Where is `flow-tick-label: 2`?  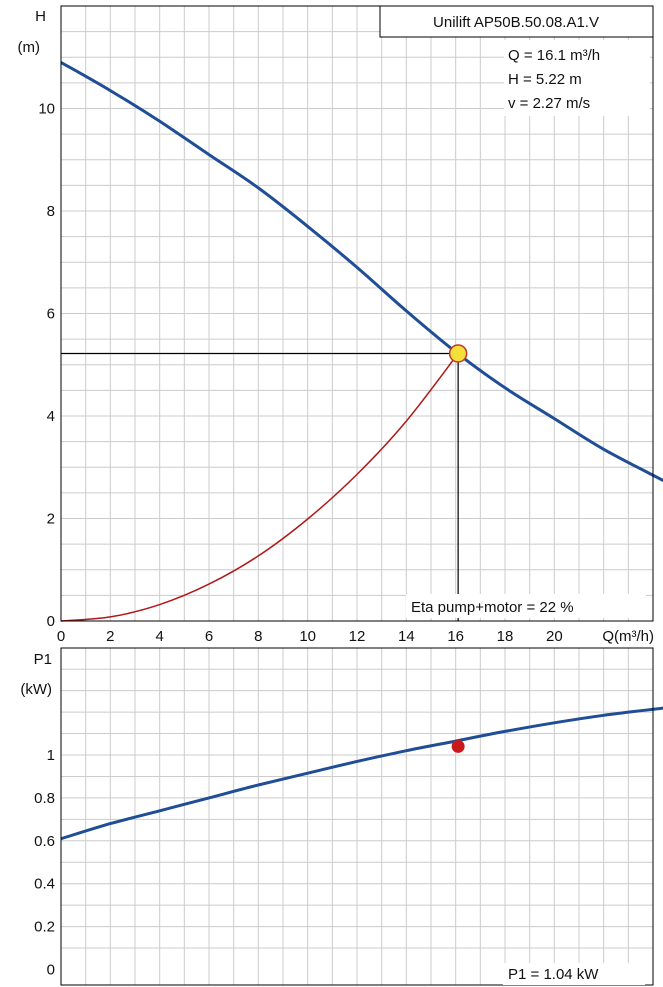
flow-tick-label: 2 is located at coordinates (110, 636).